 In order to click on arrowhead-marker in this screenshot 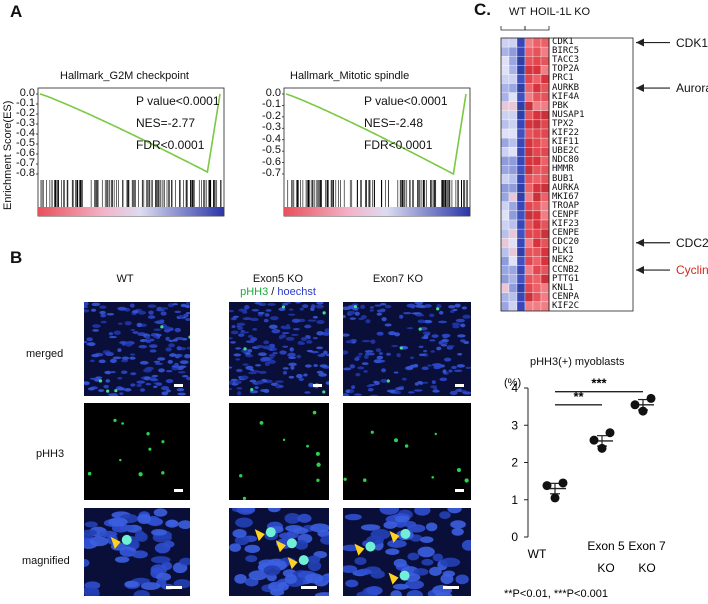, I will do `click(394, 536)`.